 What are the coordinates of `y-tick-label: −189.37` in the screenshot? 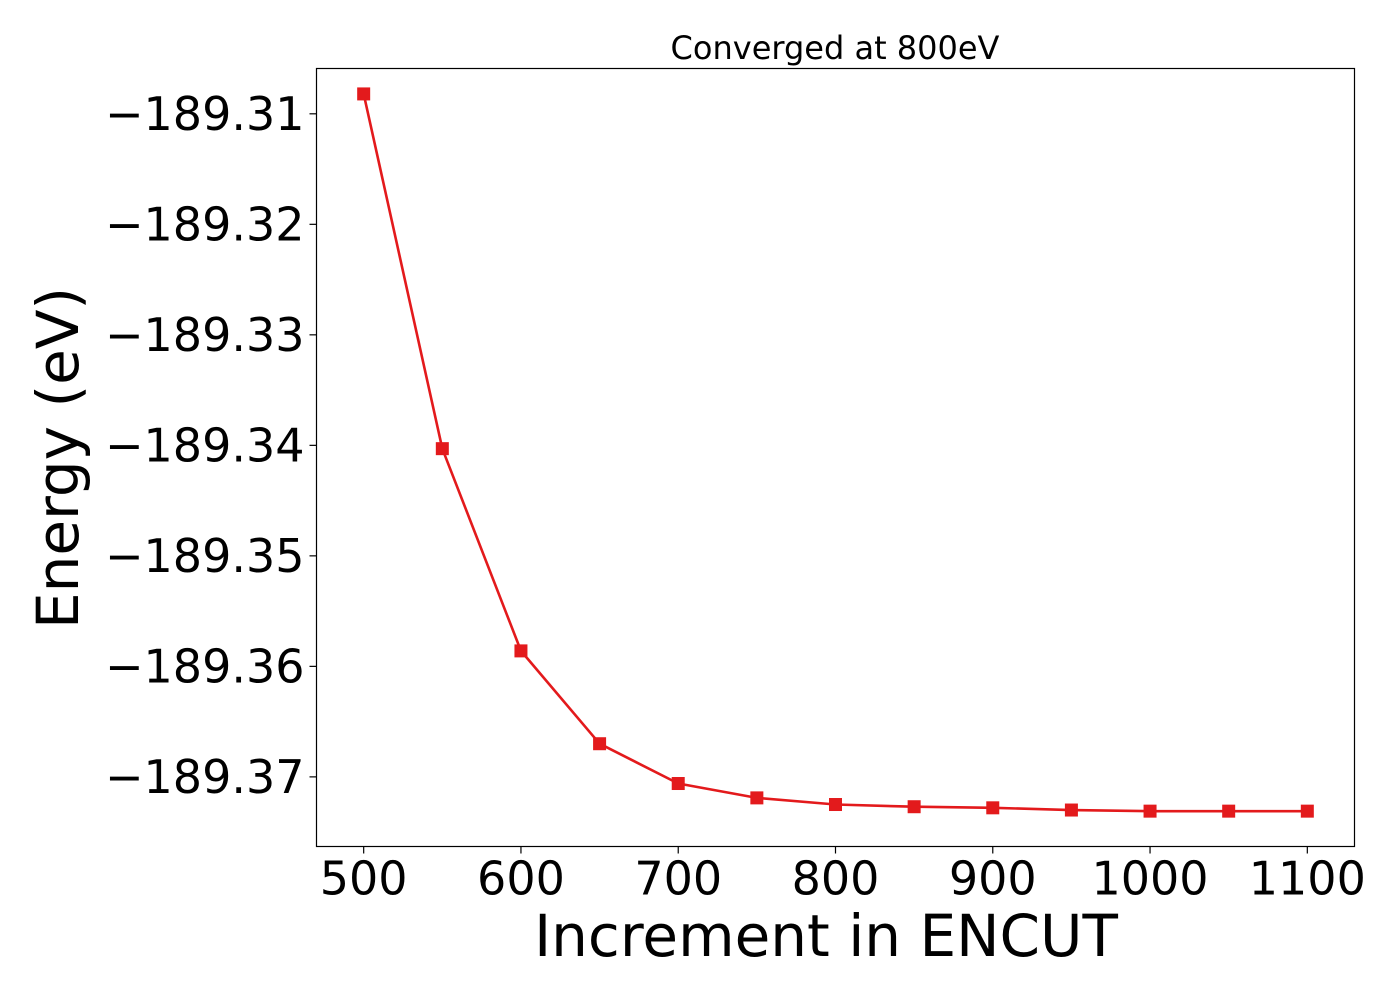 It's located at (205, 777).